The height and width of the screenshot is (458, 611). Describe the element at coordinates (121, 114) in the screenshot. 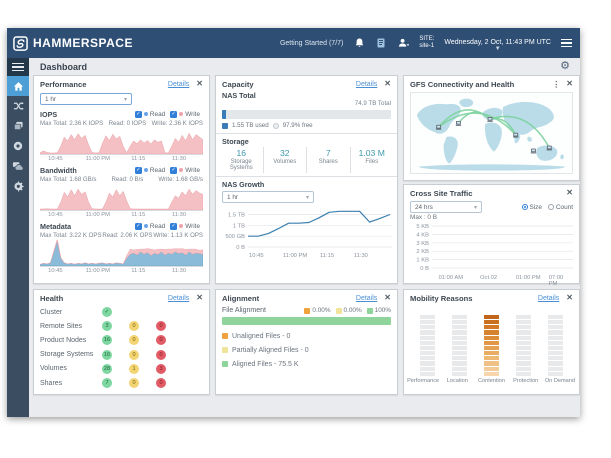

I see `metric-header: IOPS ✓ Read ✓ Write` at that location.